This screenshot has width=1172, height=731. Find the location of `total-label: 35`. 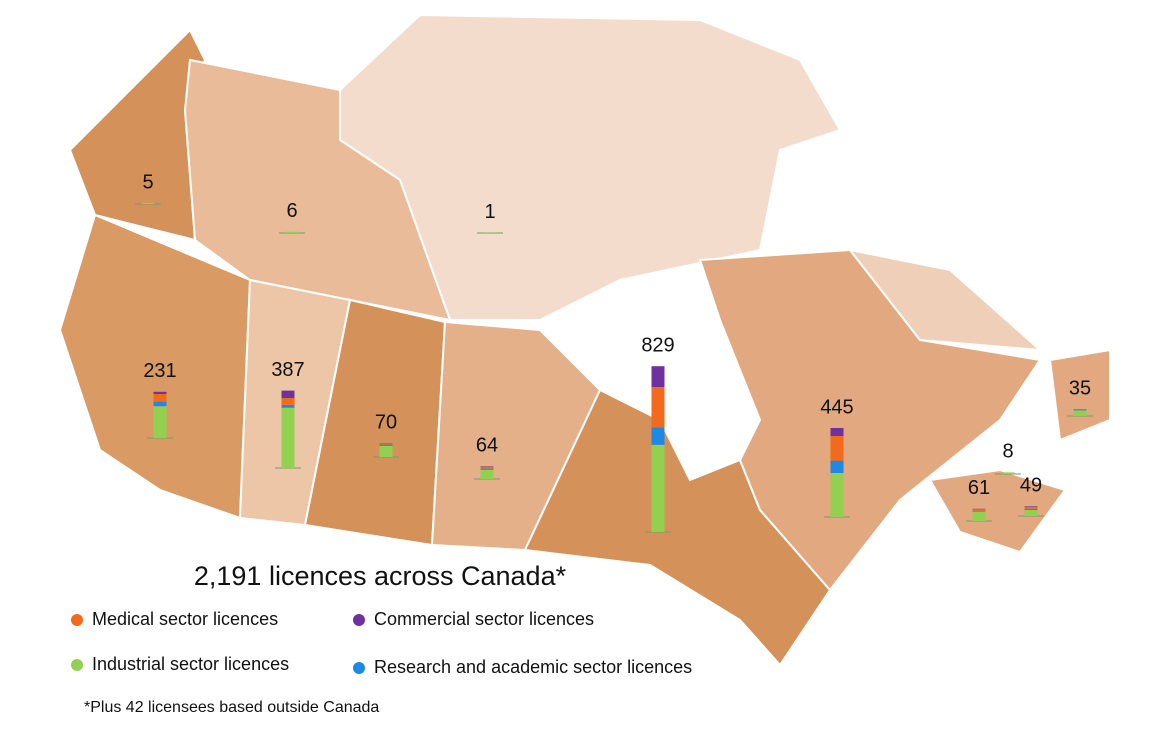

total-label: 35 is located at coordinates (1080, 388).